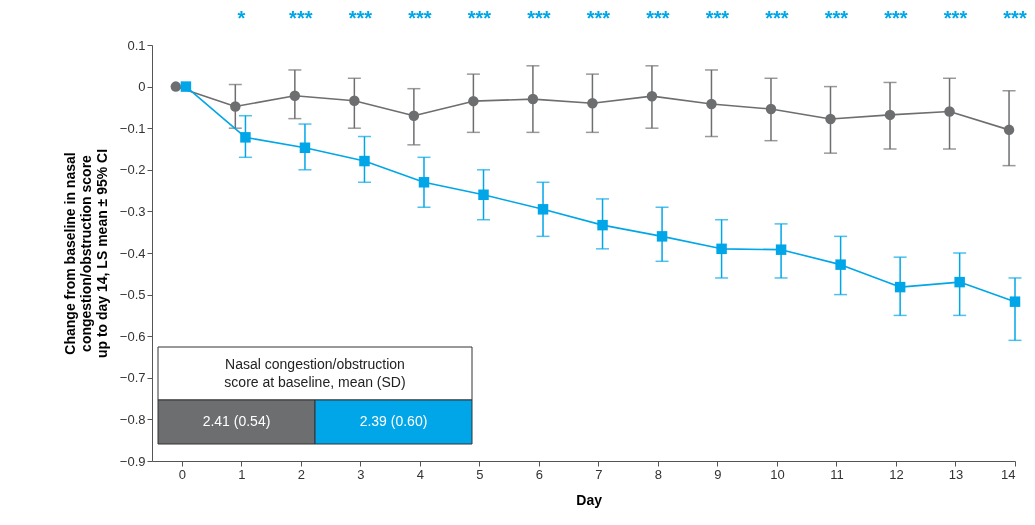 This screenshot has height=525, width=1035. What do you see at coordinates (480, 474) in the screenshot?
I see `x-tick-label: 5` at bounding box center [480, 474].